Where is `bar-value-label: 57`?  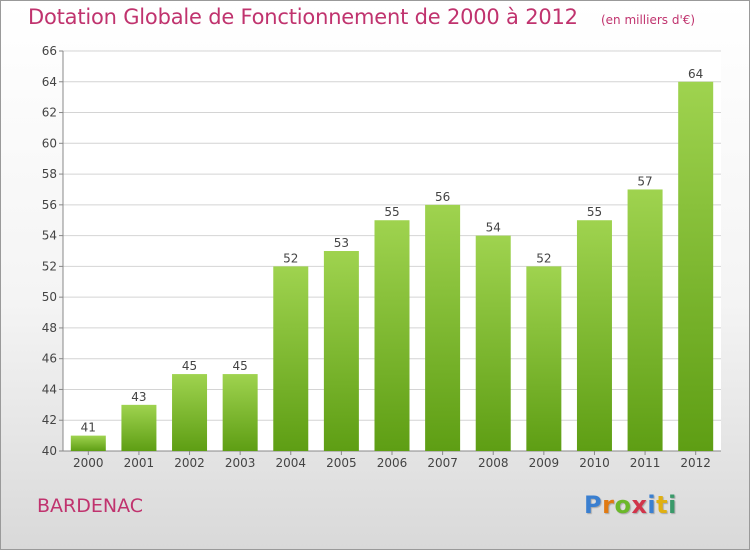
bar-value-label: 57 is located at coordinates (644, 181).